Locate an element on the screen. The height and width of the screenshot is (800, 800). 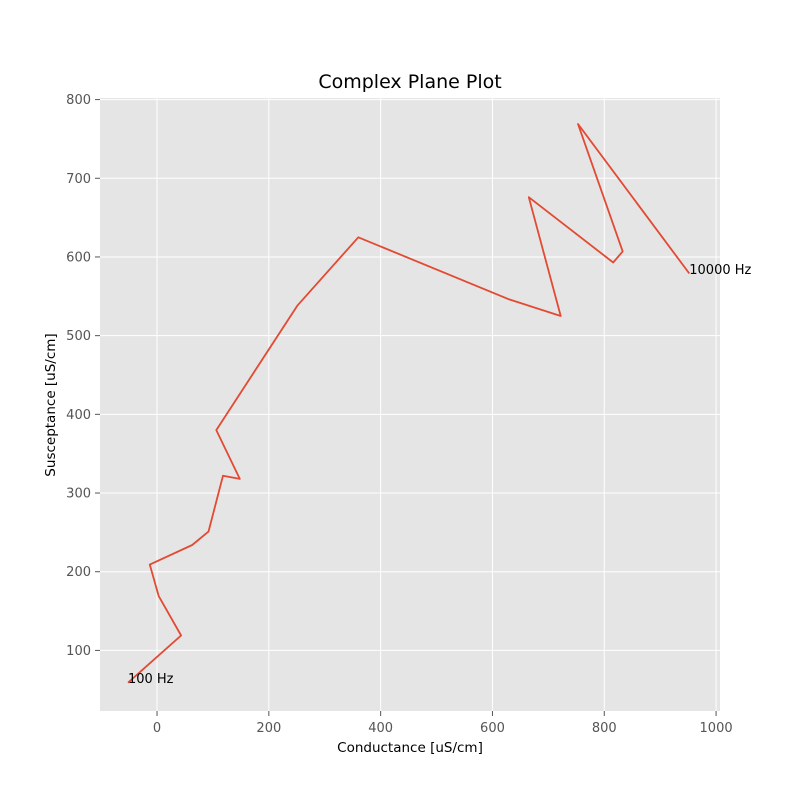
frequency-annotation: 100 Hz is located at coordinates (151, 679).